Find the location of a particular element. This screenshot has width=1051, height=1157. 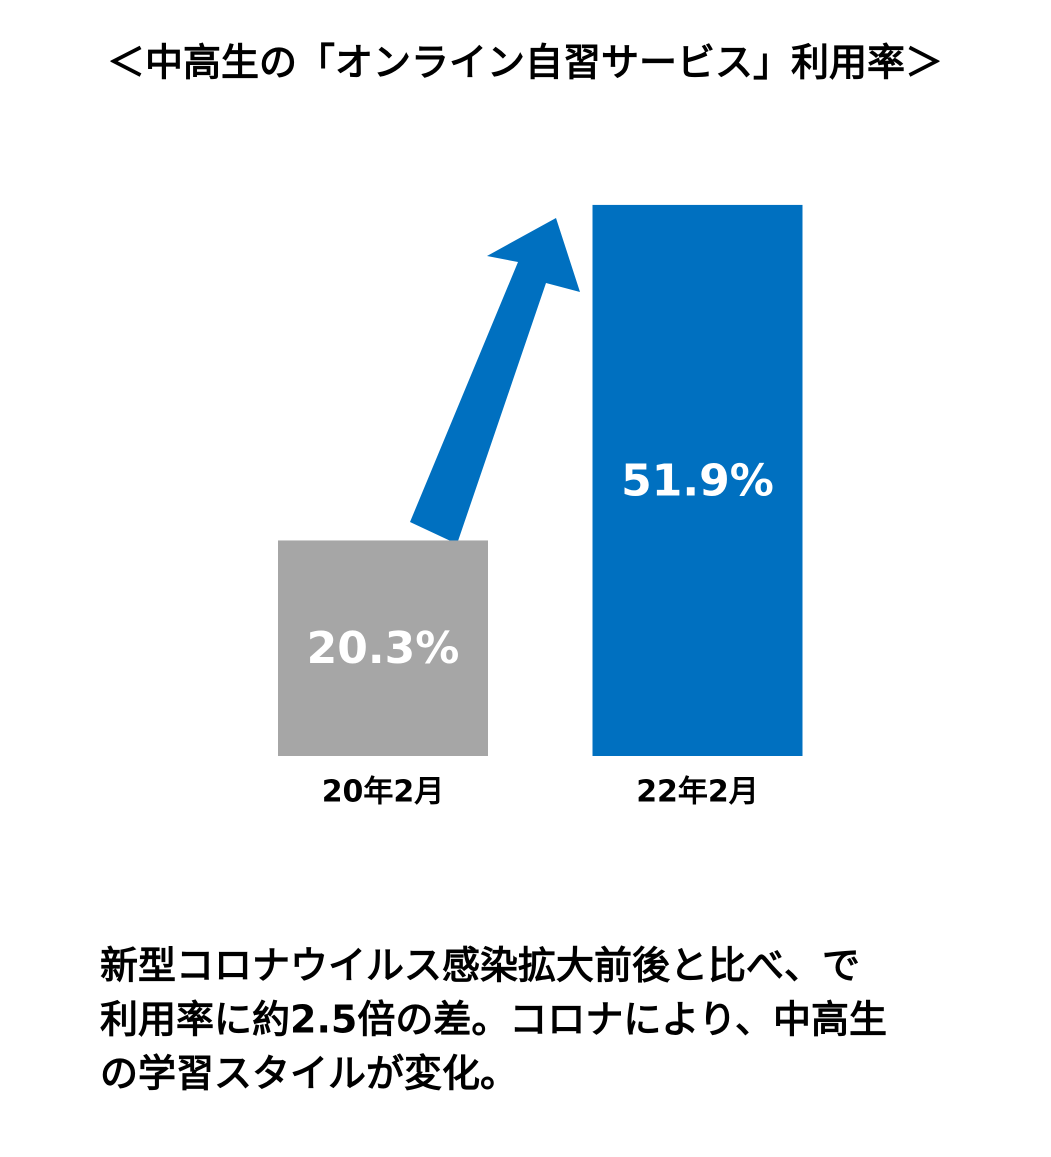

chart-title: ＜中高生の「オンライン自習サービス」利用率＞ is located at coordinates (525, 63).